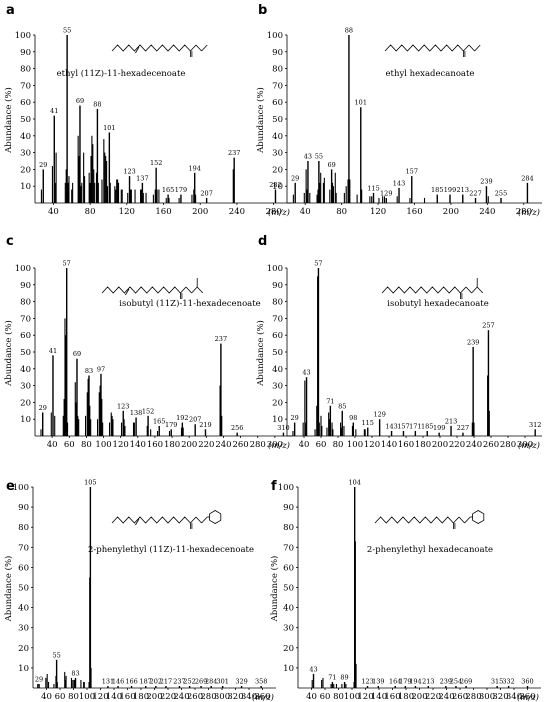 The width and height of the screenshot is (546, 702). I want to click on peak-label: 332, so click(508, 681).